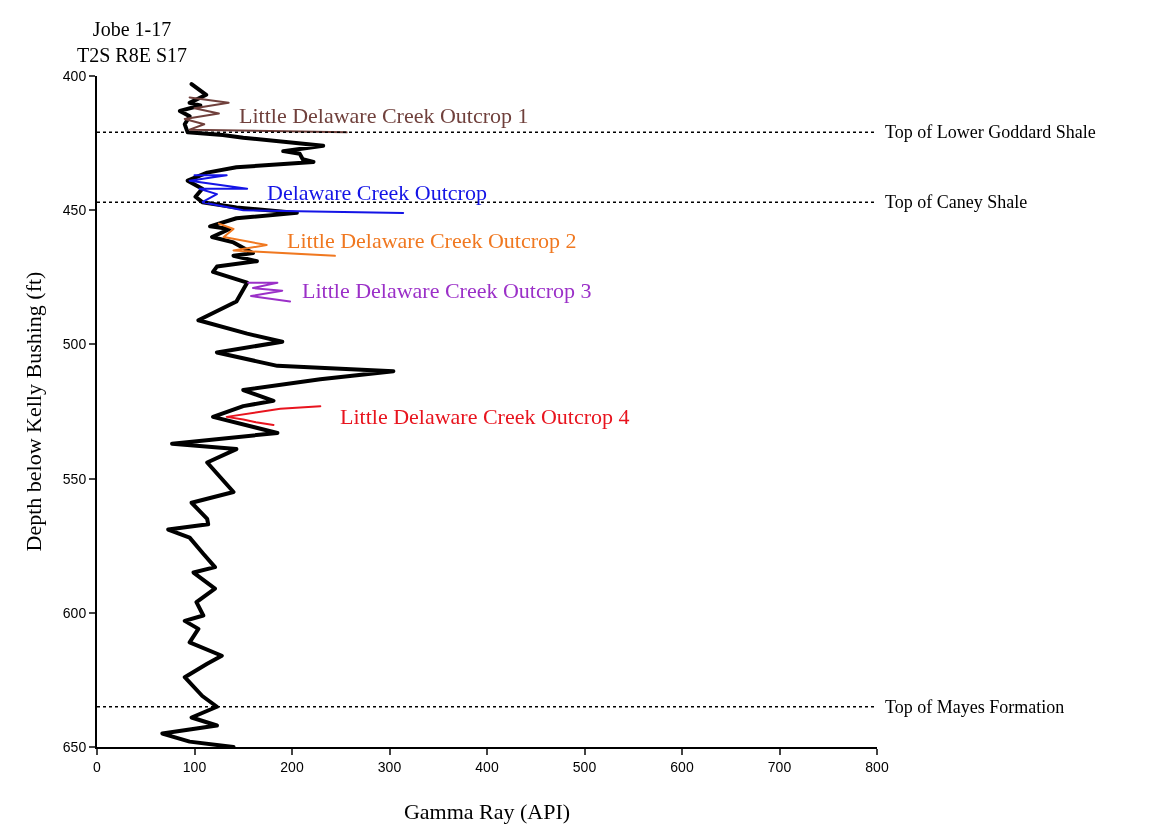  I want to click on y-tick-label: 650, so click(74, 746).